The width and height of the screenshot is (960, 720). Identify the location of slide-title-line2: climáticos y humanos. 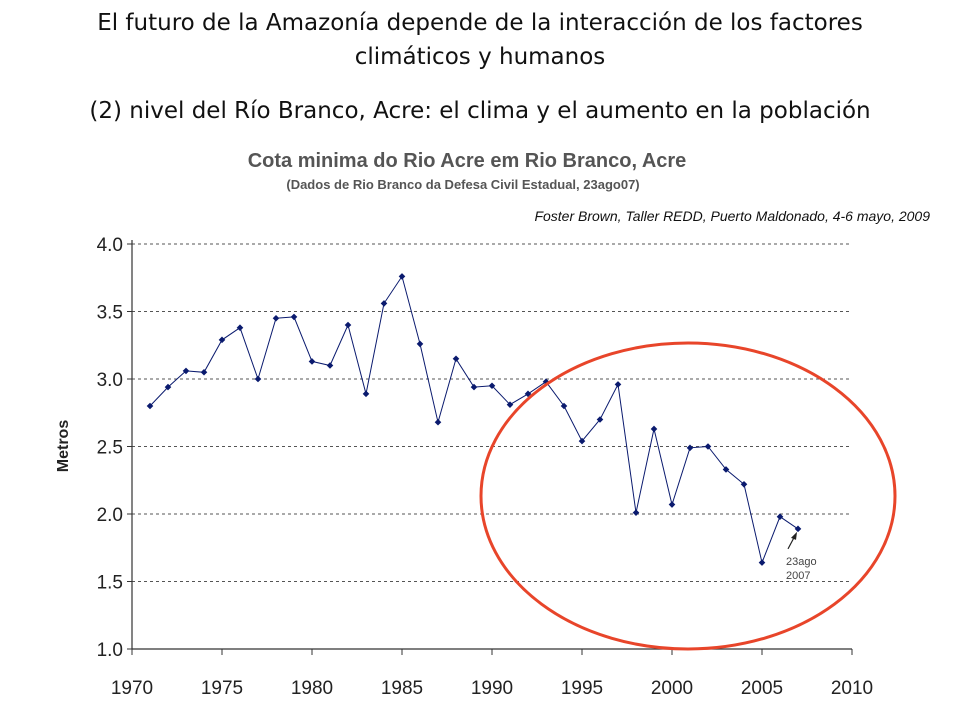
(480, 57).